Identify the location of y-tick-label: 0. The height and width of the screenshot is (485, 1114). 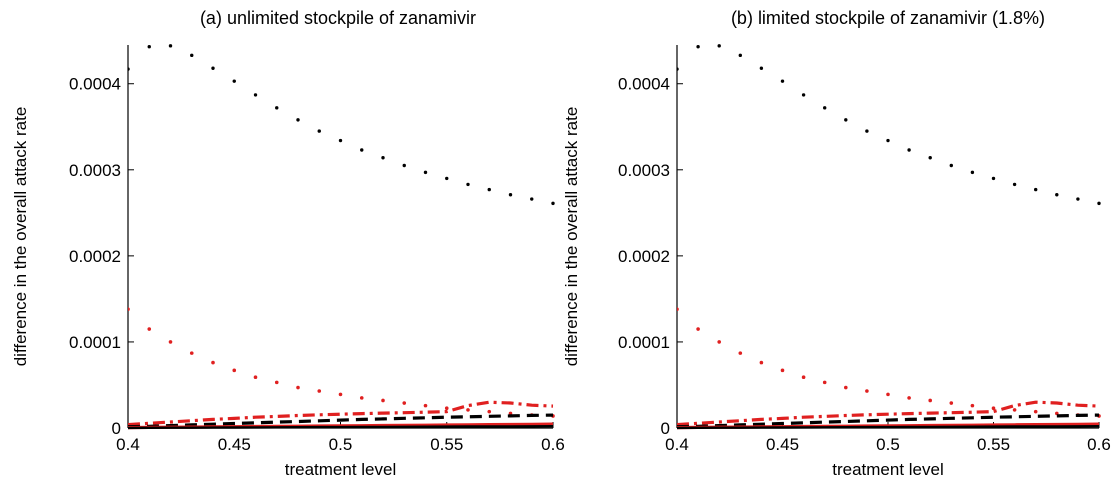
(116, 428).